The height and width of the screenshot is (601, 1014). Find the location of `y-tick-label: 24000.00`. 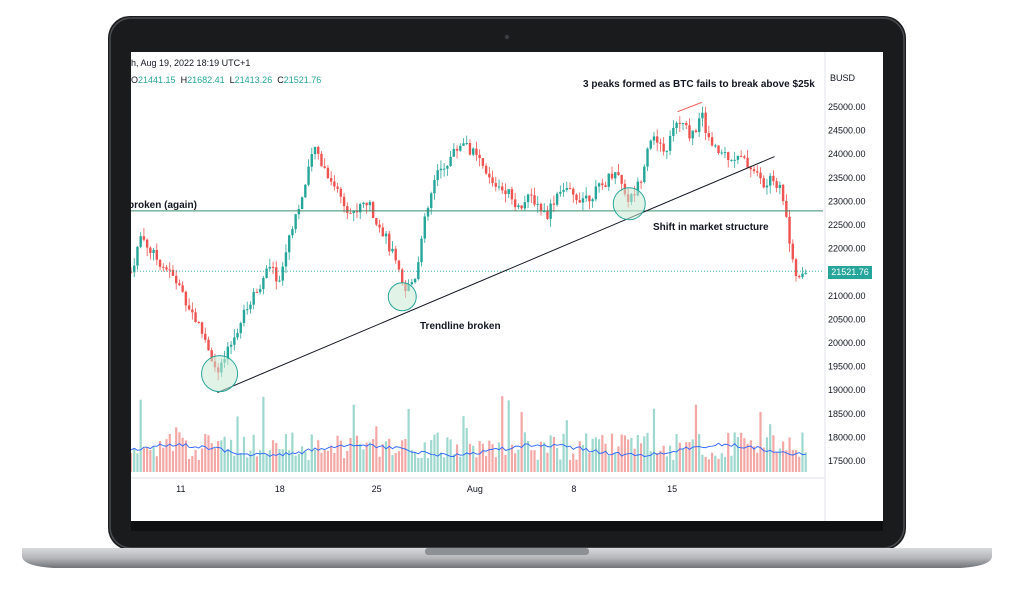

y-tick-label: 24000.00 is located at coordinates (847, 154).